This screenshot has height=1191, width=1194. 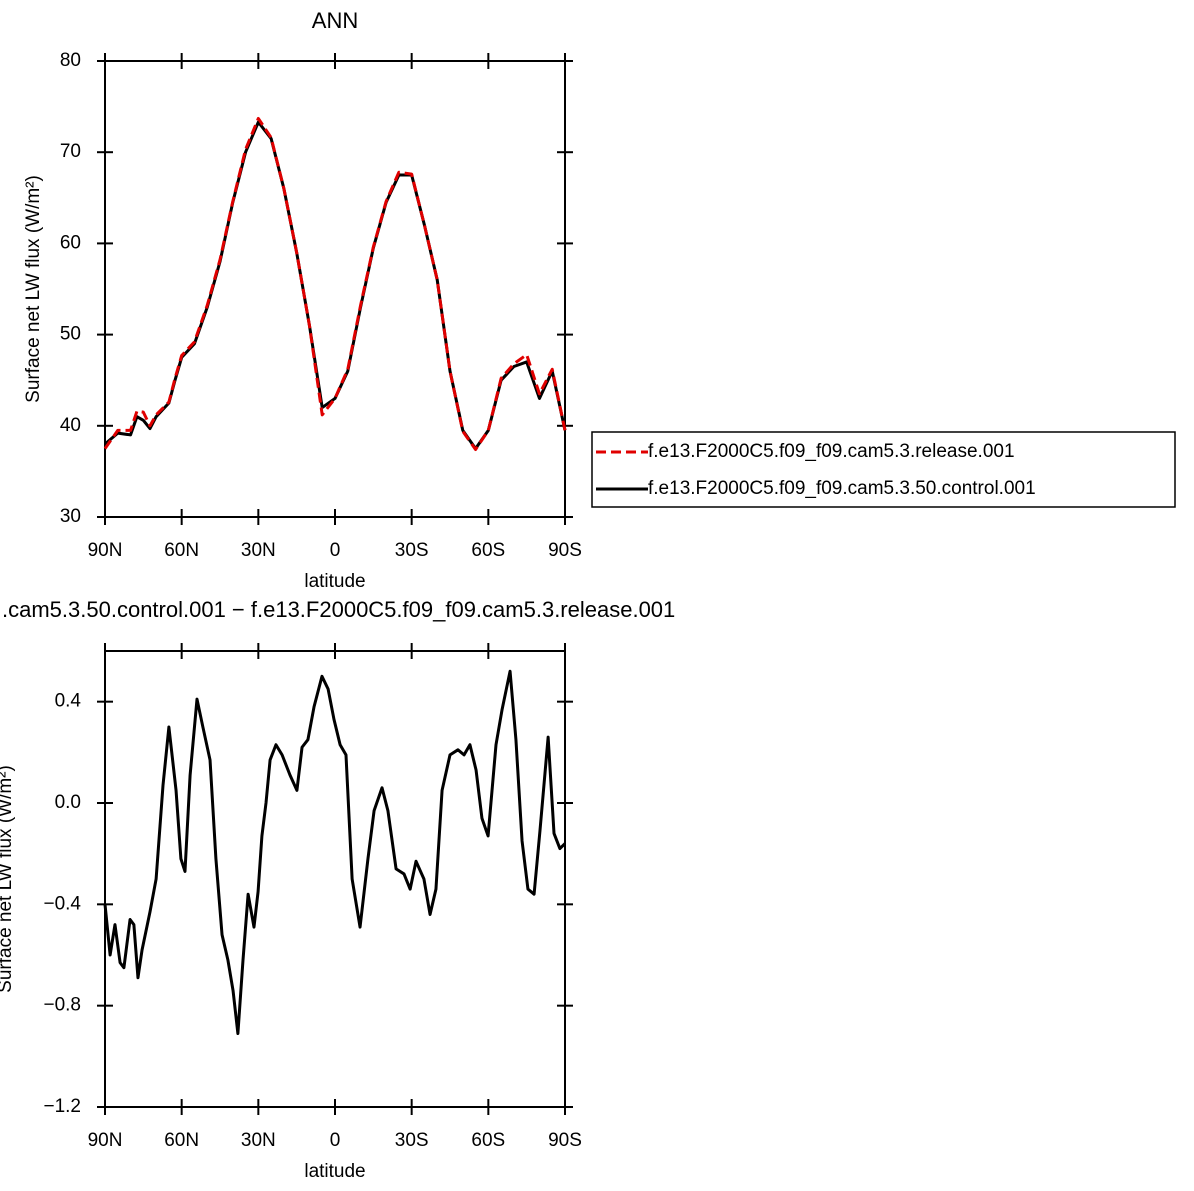 What do you see at coordinates (70, 334) in the screenshot?
I see `y-tick-label: 50` at bounding box center [70, 334].